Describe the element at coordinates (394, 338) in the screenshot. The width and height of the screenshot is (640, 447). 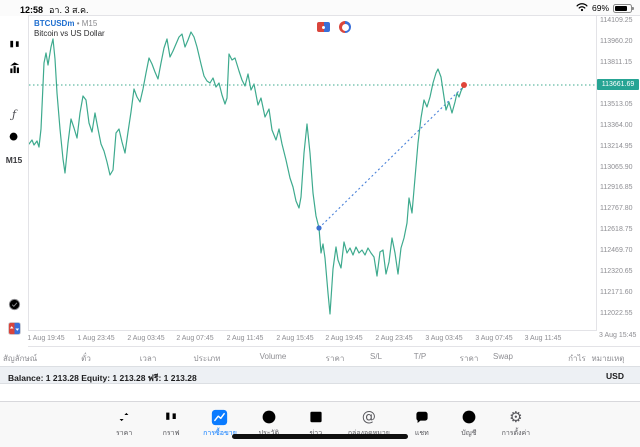
I see `time-tick: 2 Aug 23:45` at that location.